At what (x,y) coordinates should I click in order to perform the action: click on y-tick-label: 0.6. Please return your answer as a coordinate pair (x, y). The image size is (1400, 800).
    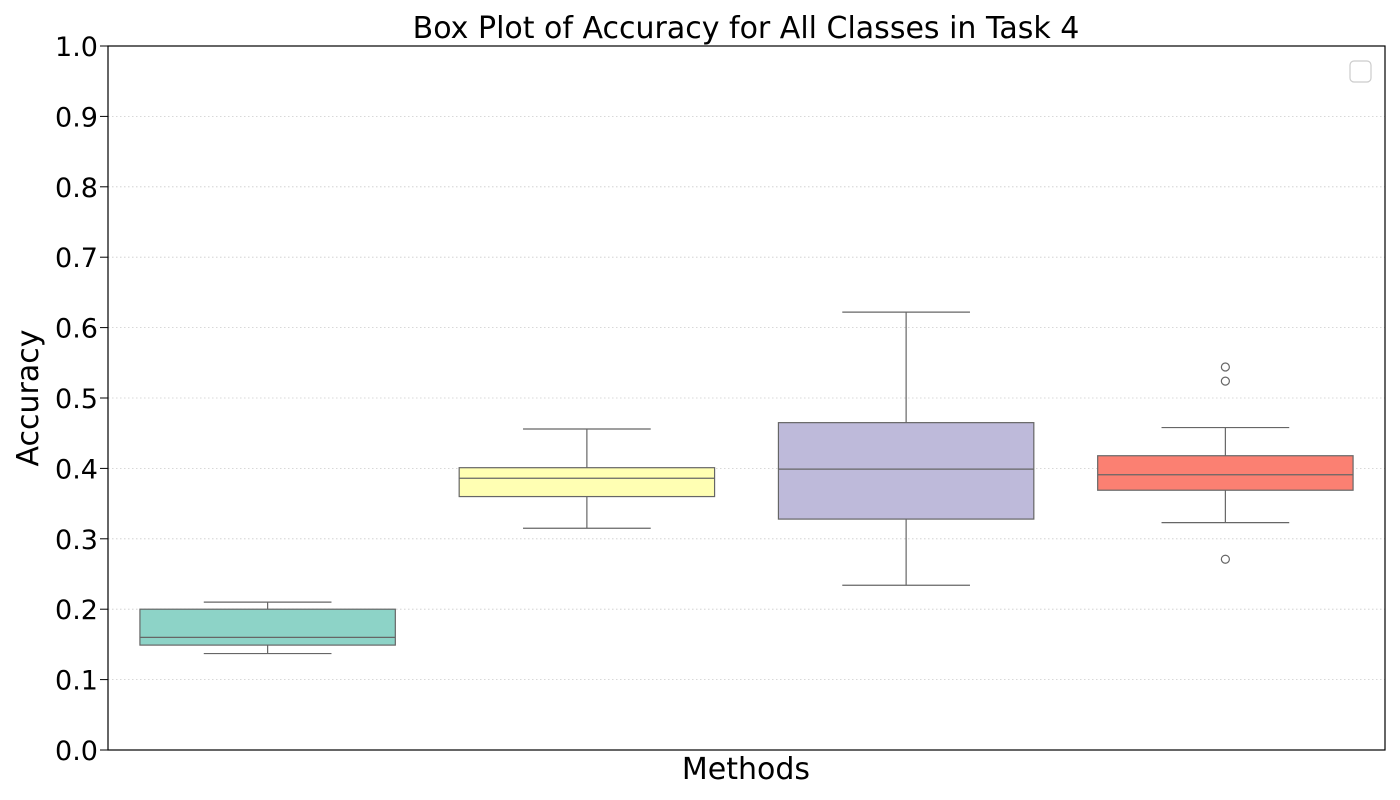
    Looking at the image, I should click on (76, 329).